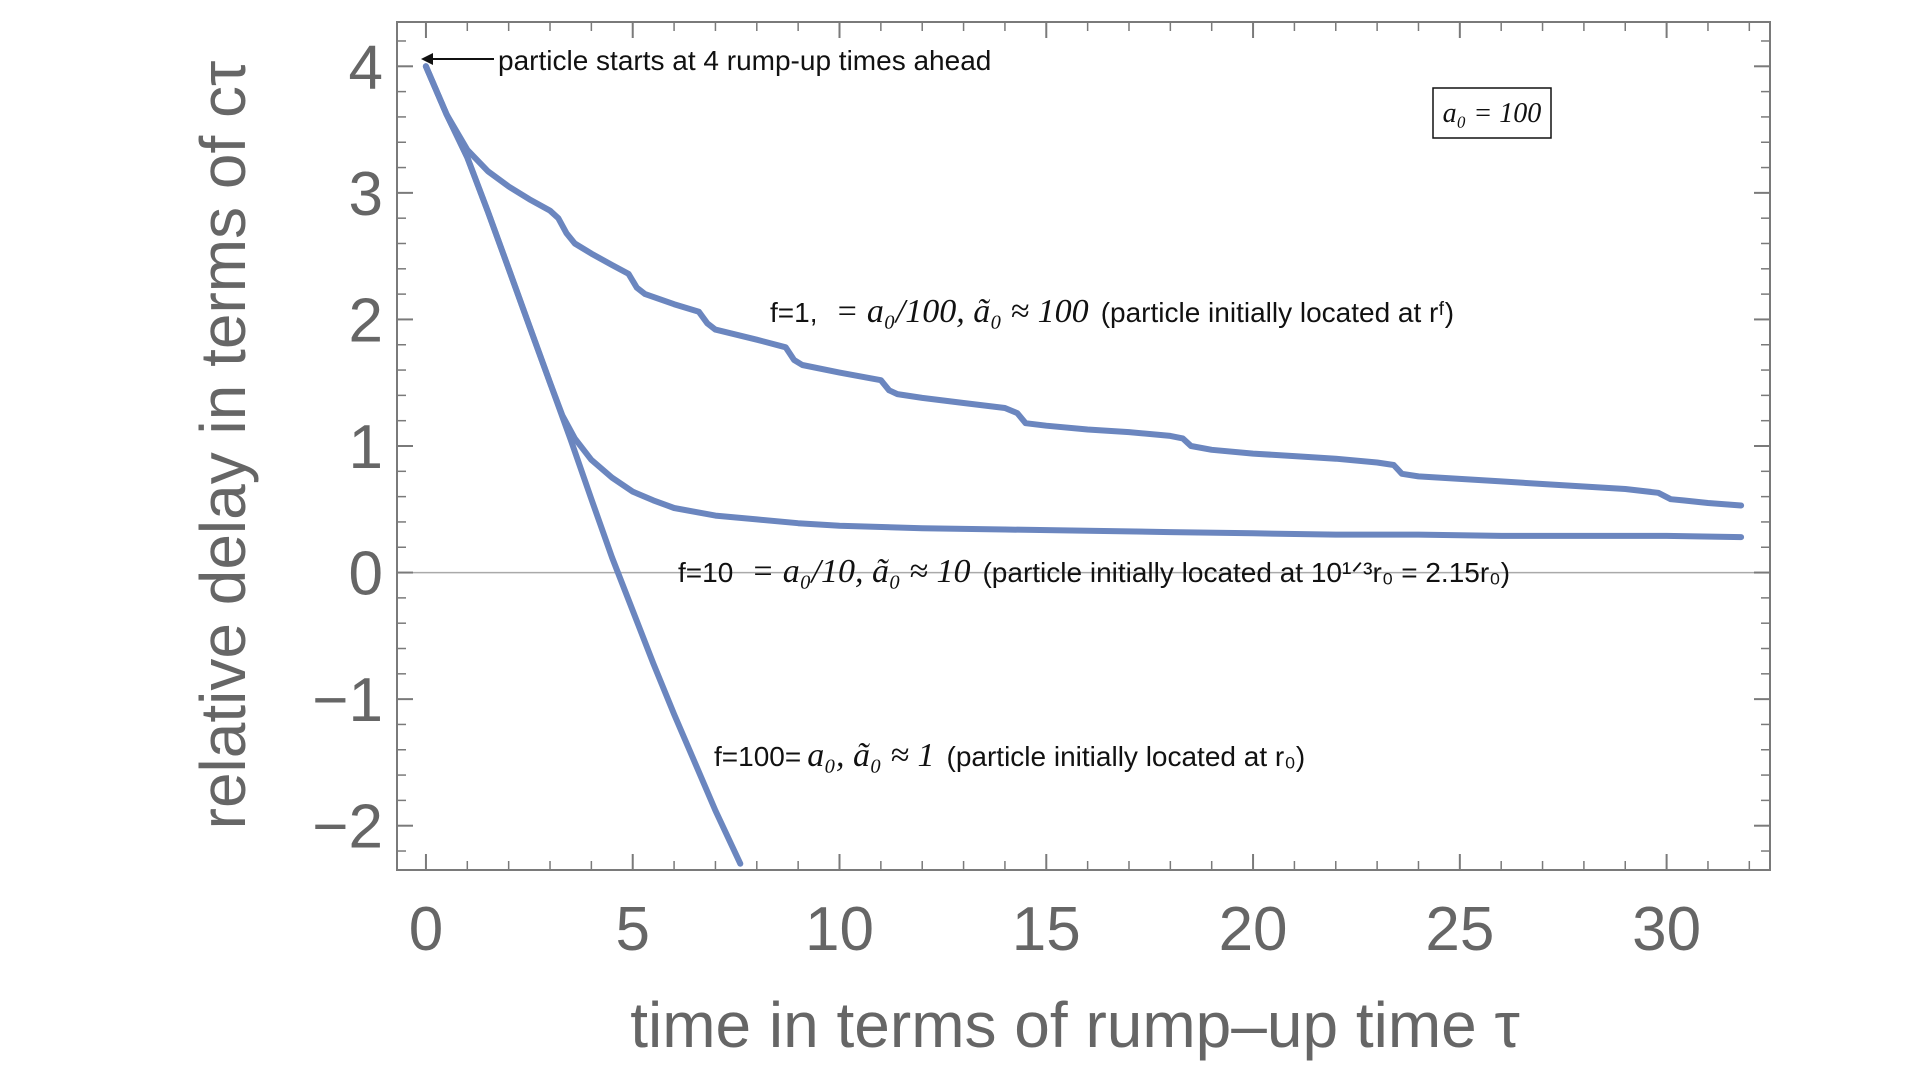  Describe the element at coordinates (757, 756) in the screenshot. I see `f100-prefix: f=100=` at that location.